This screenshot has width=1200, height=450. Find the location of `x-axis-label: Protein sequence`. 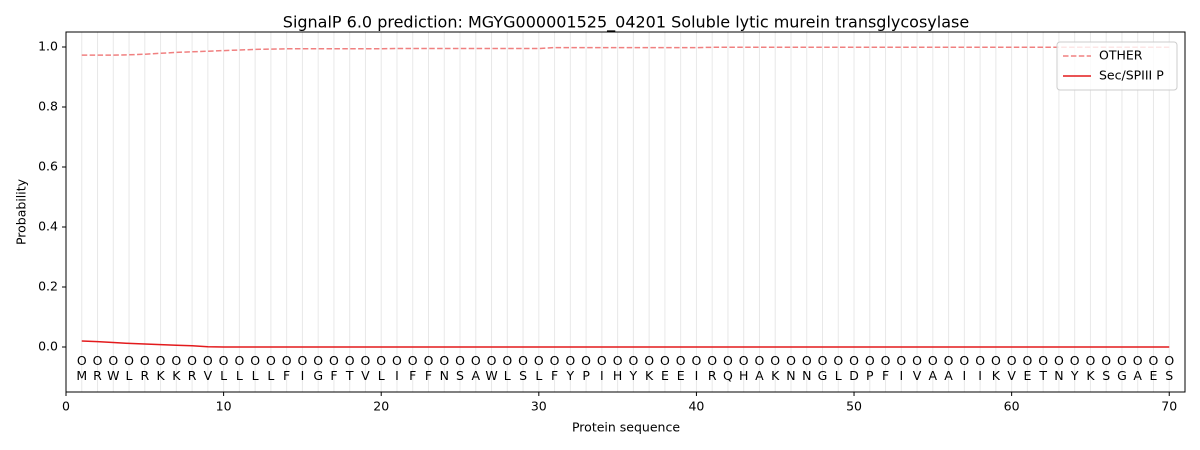

x-axis-label: Protein sequence is located at coordinates (626, 427).